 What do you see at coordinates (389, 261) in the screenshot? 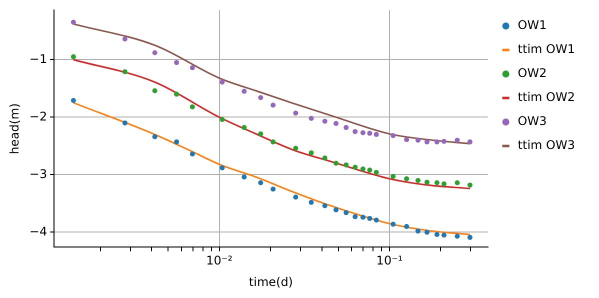
I see `x-tick-label: 10⁻¹` at bounding box center [389, 261].